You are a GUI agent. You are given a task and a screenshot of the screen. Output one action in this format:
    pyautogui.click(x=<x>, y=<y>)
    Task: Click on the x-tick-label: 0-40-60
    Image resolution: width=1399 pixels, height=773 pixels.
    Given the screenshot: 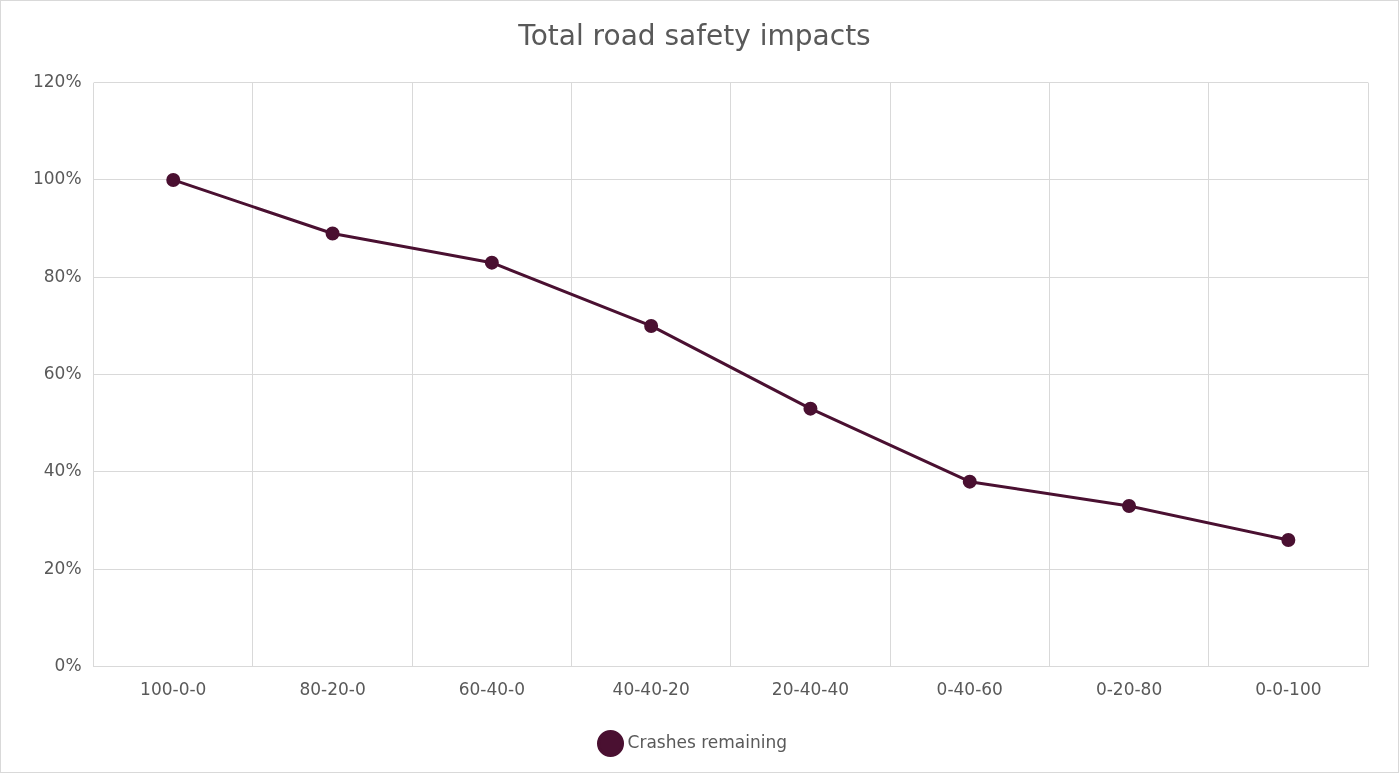 What is the action you would take?
    pyautogui.click(x=969, y=689)
    